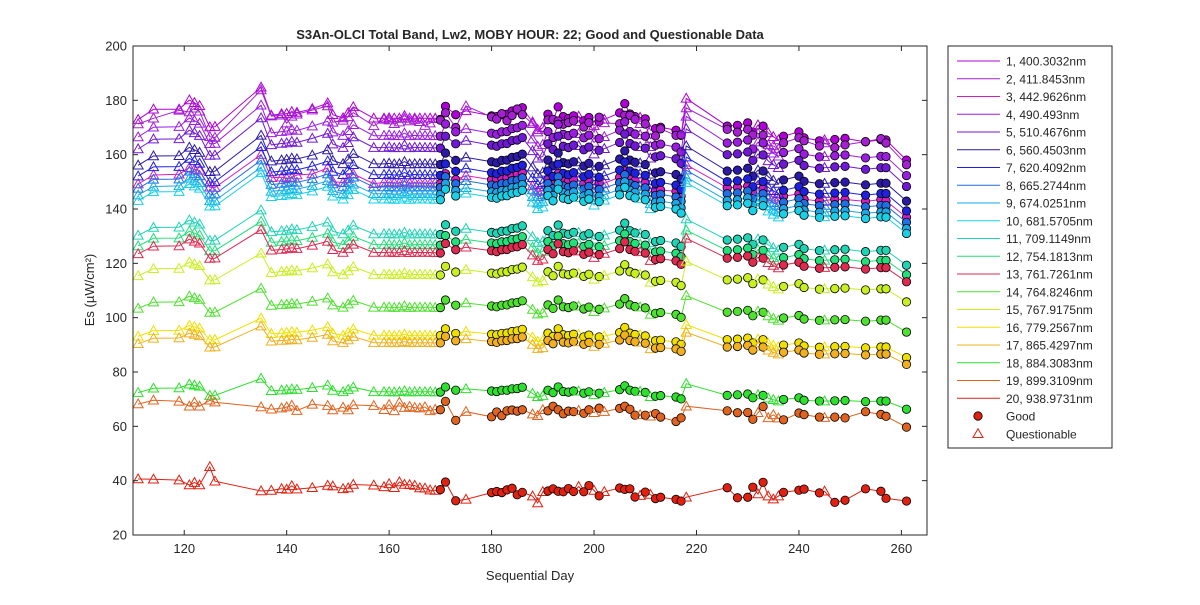 The image size is (1200, 605). What do you see at coordinates (1046, 133) in the screenshot?
I see `legend-label: 5, 510.4676nm` at bounding box center [1046, 133].